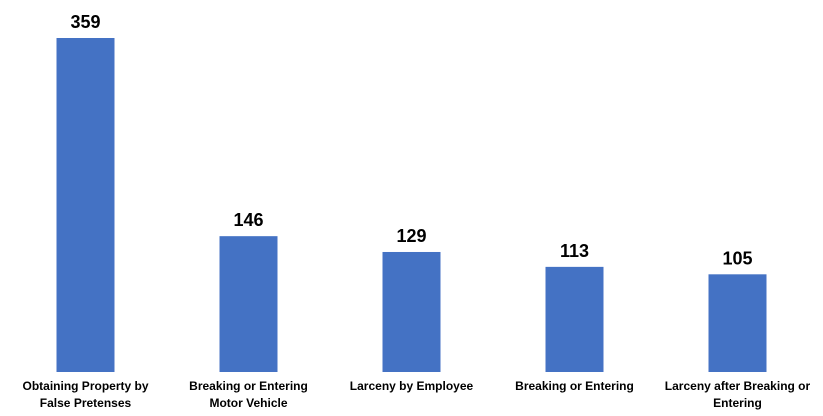  Describe the element at coordinates (248, 220) in the screenshot. I see `data-label: 146` at that location.